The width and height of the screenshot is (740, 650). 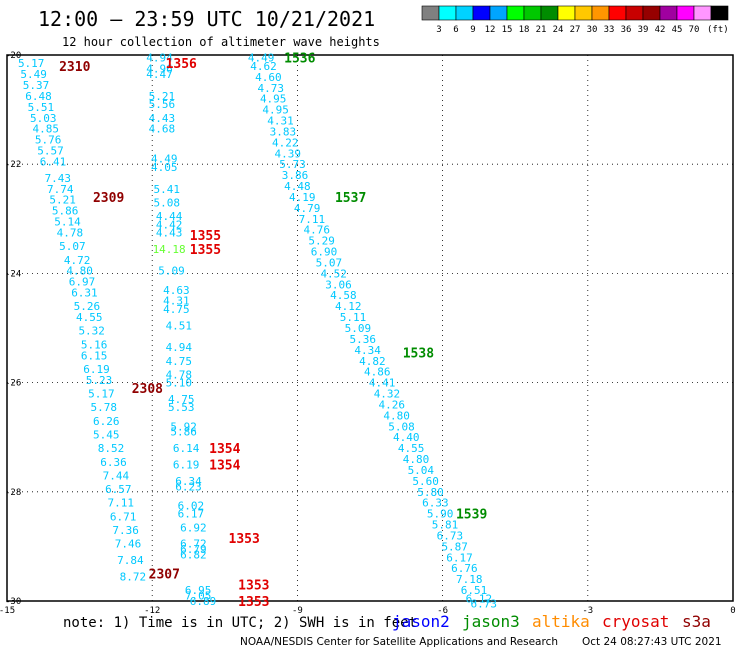 I want to click on wave-height-value: 7.36, so click(x=125, y=530).